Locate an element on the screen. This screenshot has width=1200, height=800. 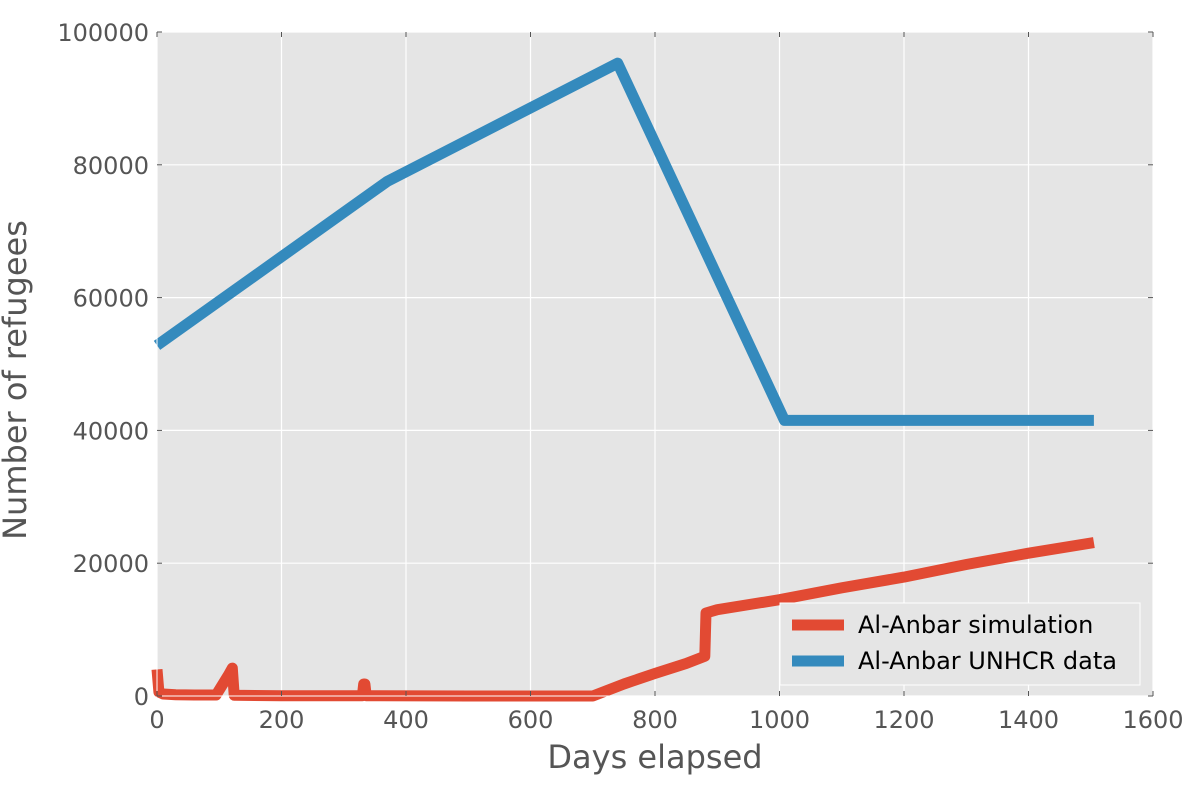
legend-label-0: Al-Anbar simulation is located at coordinates (975, 625).